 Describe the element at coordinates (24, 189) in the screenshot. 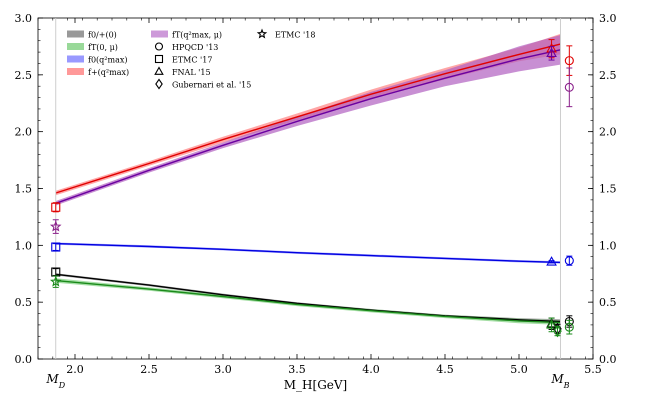

I see `y-tick-label-3: 1.5` at that location.